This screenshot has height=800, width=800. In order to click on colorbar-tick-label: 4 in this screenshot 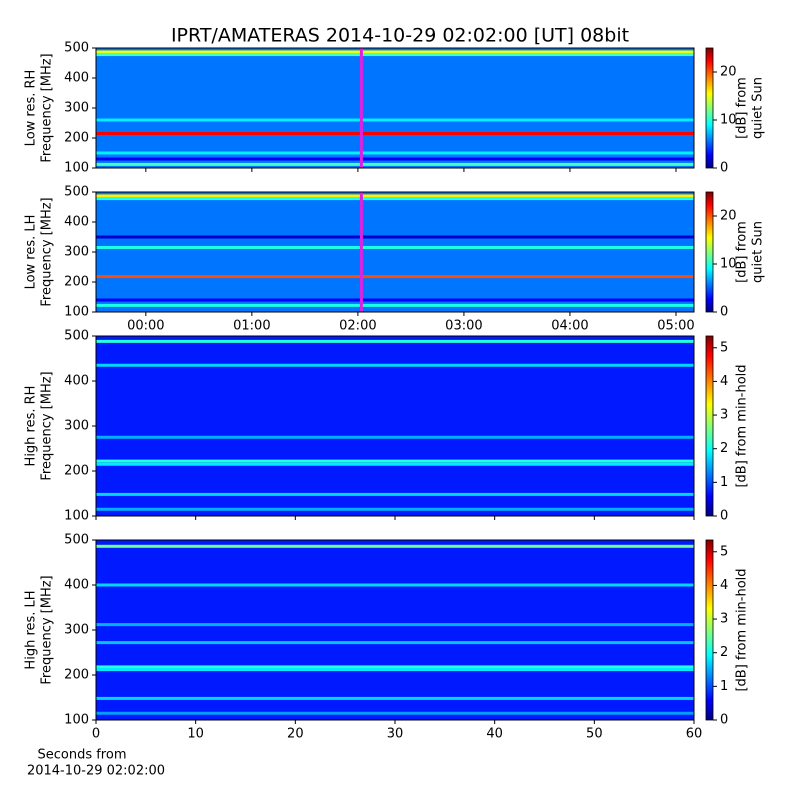, I will do `click(724, 381)`.